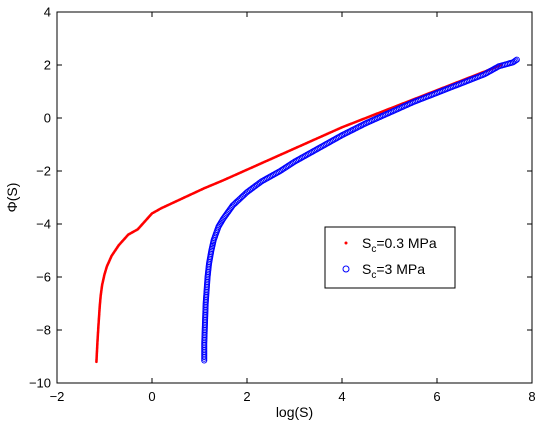 This screenshot has width=540, height=427. Describe the element at coordinates (531, 396) in the screenshot. I see `x-tick-label: 8` at that location.